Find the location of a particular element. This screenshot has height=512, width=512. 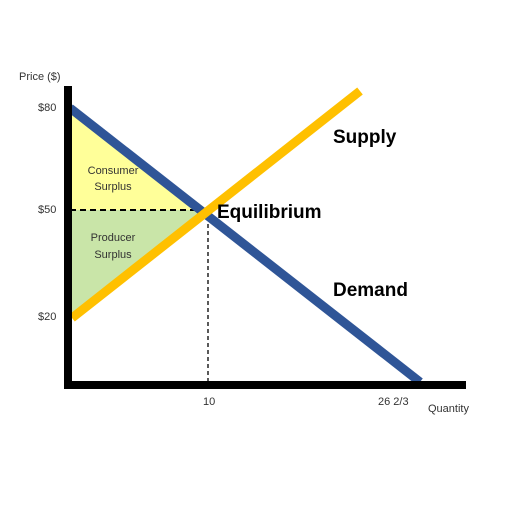

x-tick-label: 26 2/3 is located at coordinates (393, 402).